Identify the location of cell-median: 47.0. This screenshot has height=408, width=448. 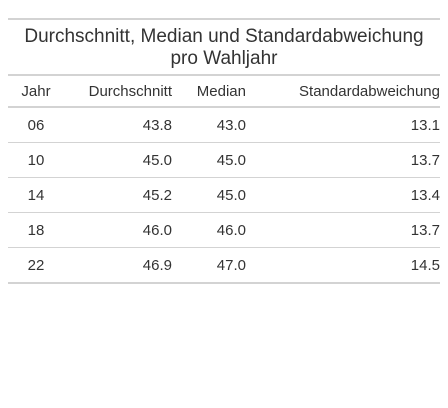
(231, 265).